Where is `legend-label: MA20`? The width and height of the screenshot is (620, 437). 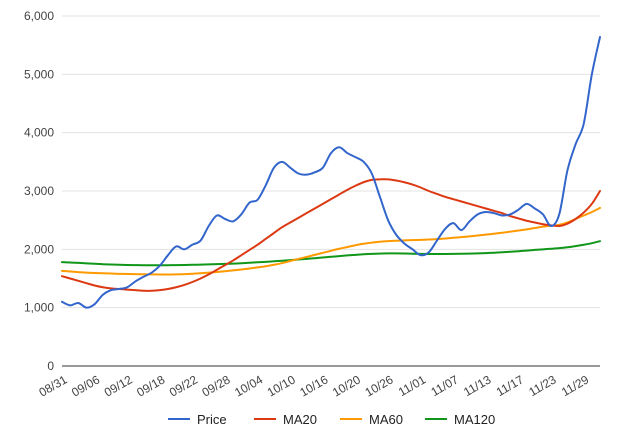 legend-label: MA20 is located at coordinates (300, 419).